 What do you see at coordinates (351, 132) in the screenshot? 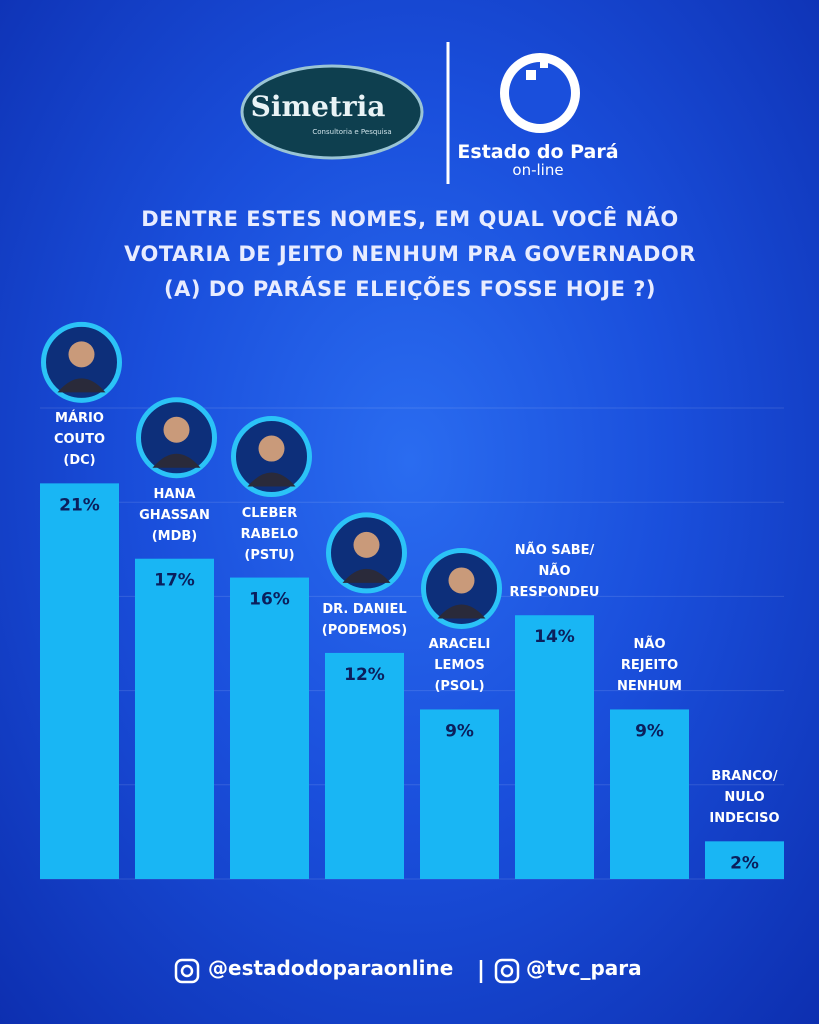
I see `logo-subtext: Consultoria e Pesquisa` at bounding box center [351, 132].